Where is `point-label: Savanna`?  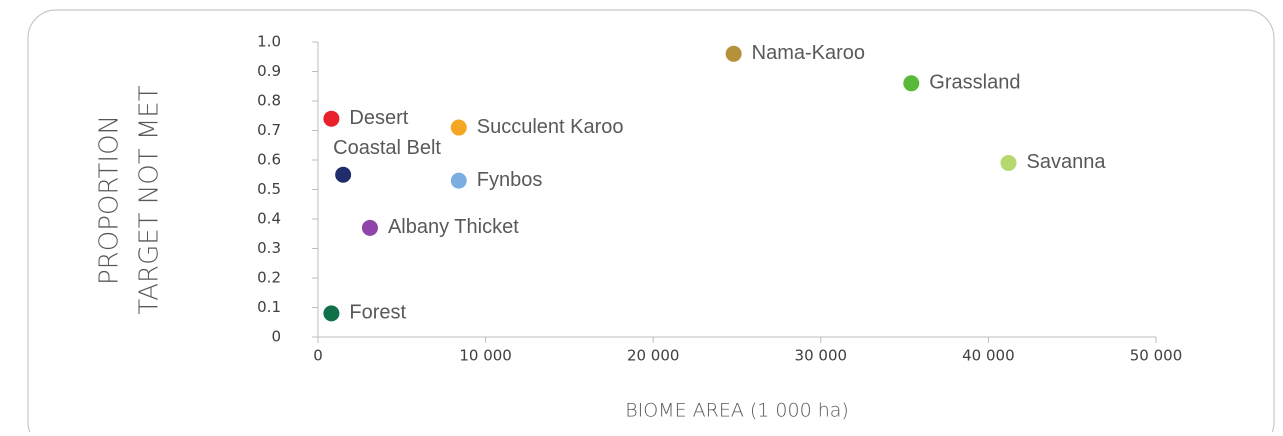
point-label: Savanna is located at coordinates (1067, 162).